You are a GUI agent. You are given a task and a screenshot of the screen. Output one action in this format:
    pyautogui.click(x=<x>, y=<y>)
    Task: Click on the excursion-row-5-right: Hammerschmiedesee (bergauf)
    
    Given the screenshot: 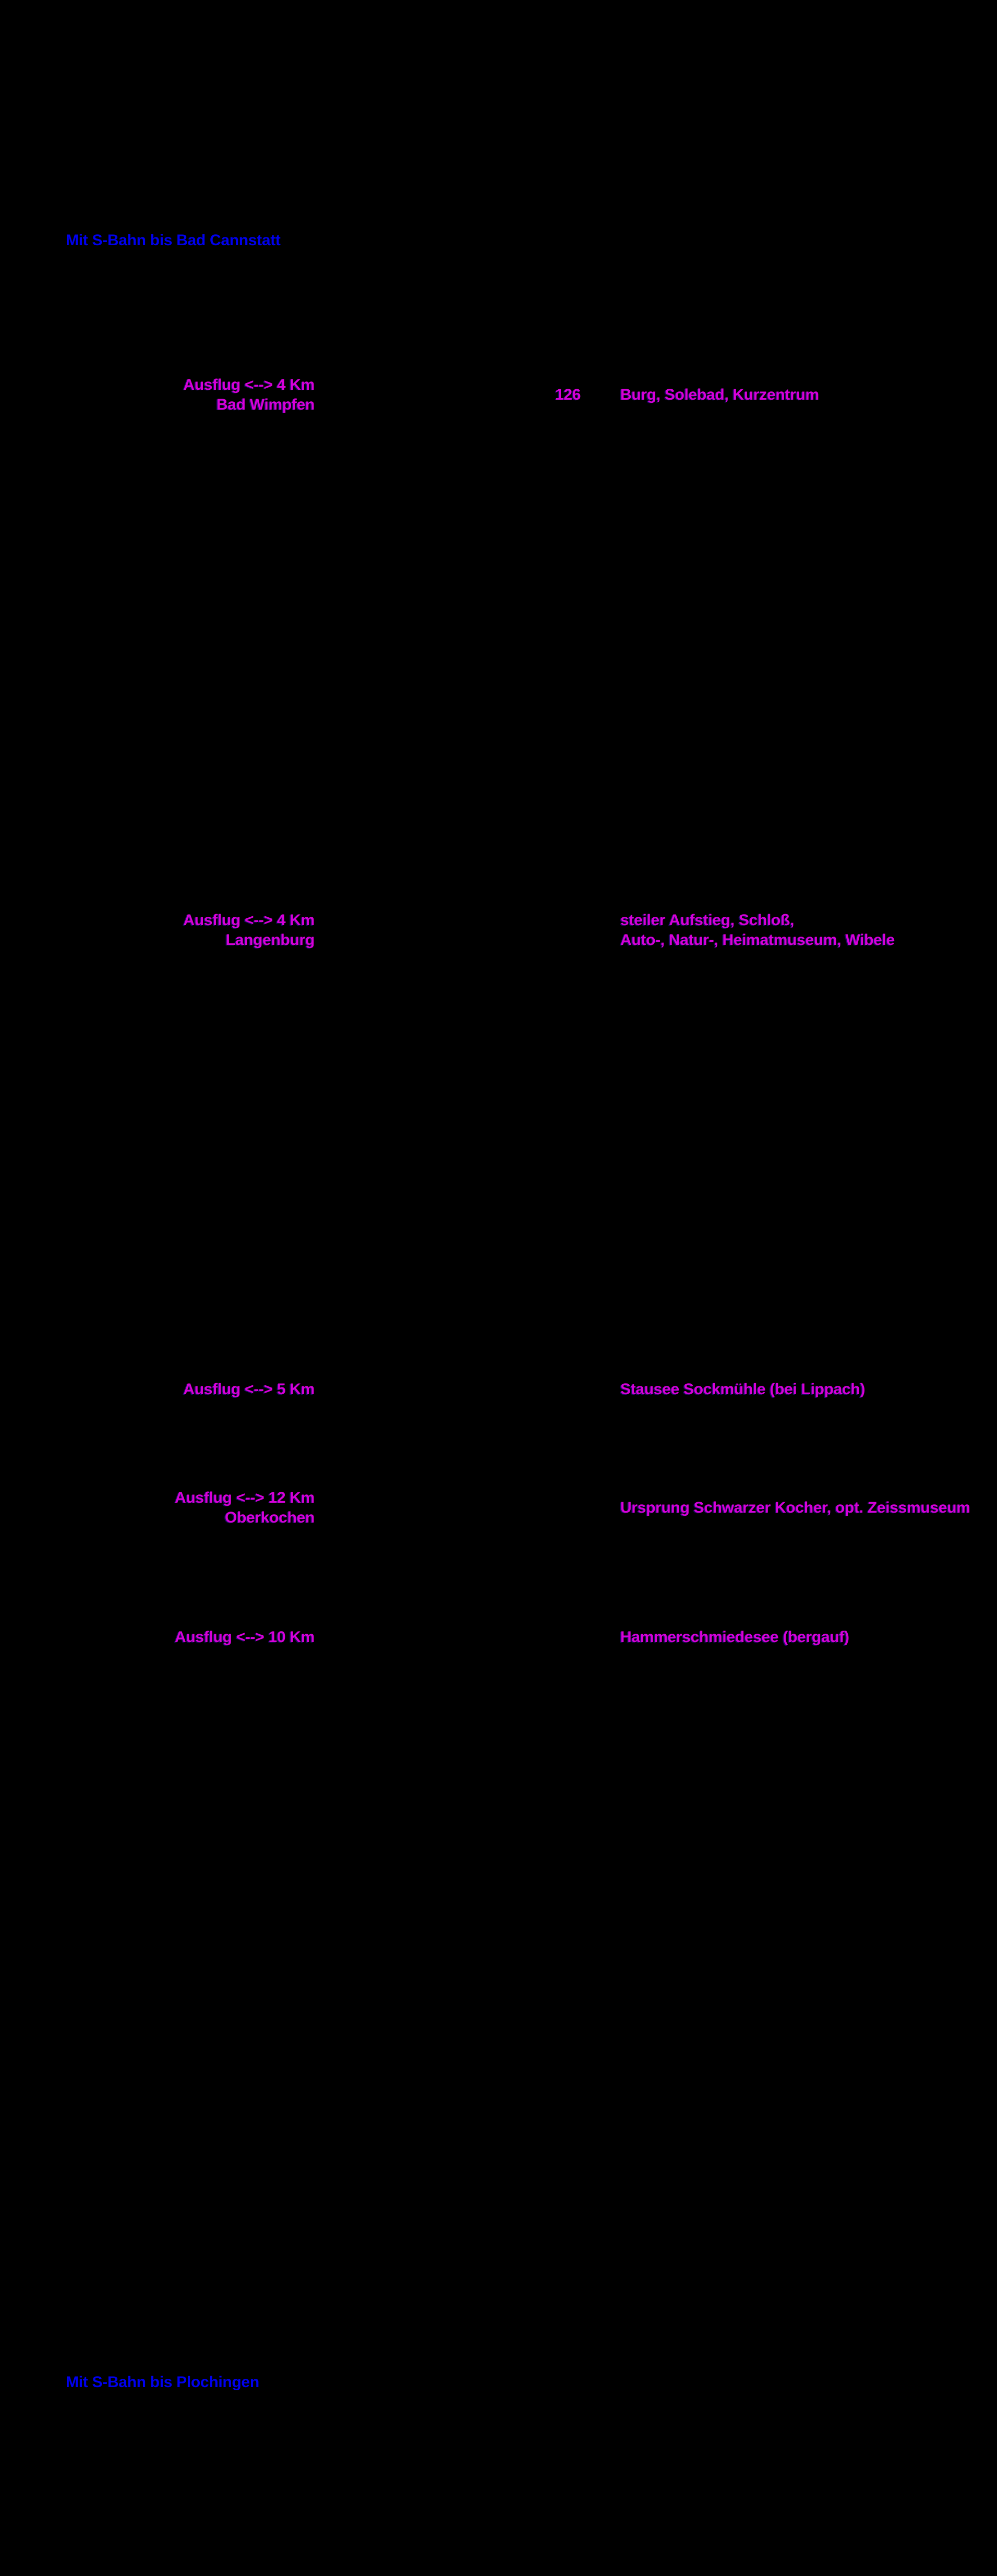 What is the action you would take?
    pyautogui.click(x=734, y=1637)
    